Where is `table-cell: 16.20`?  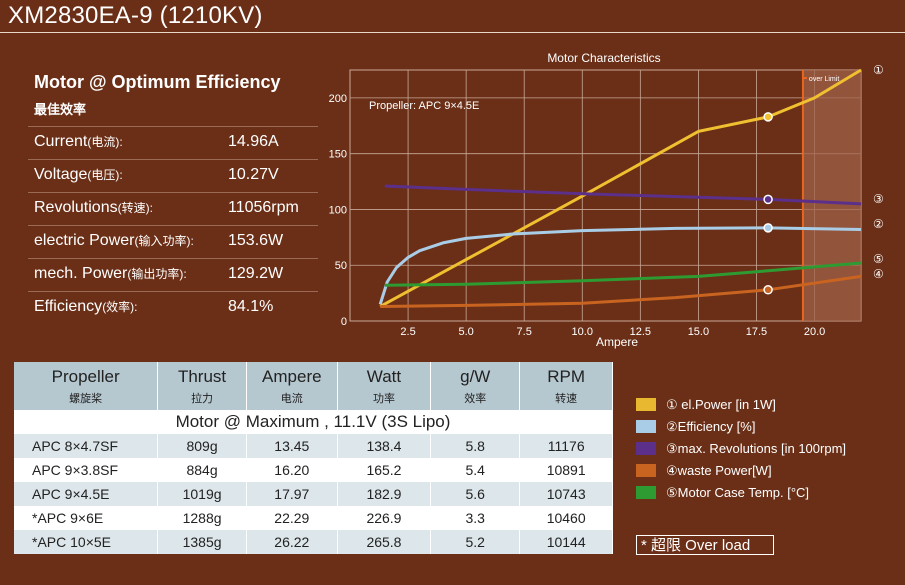 table-cell: 16.20 is located at coordinates (292, 470).